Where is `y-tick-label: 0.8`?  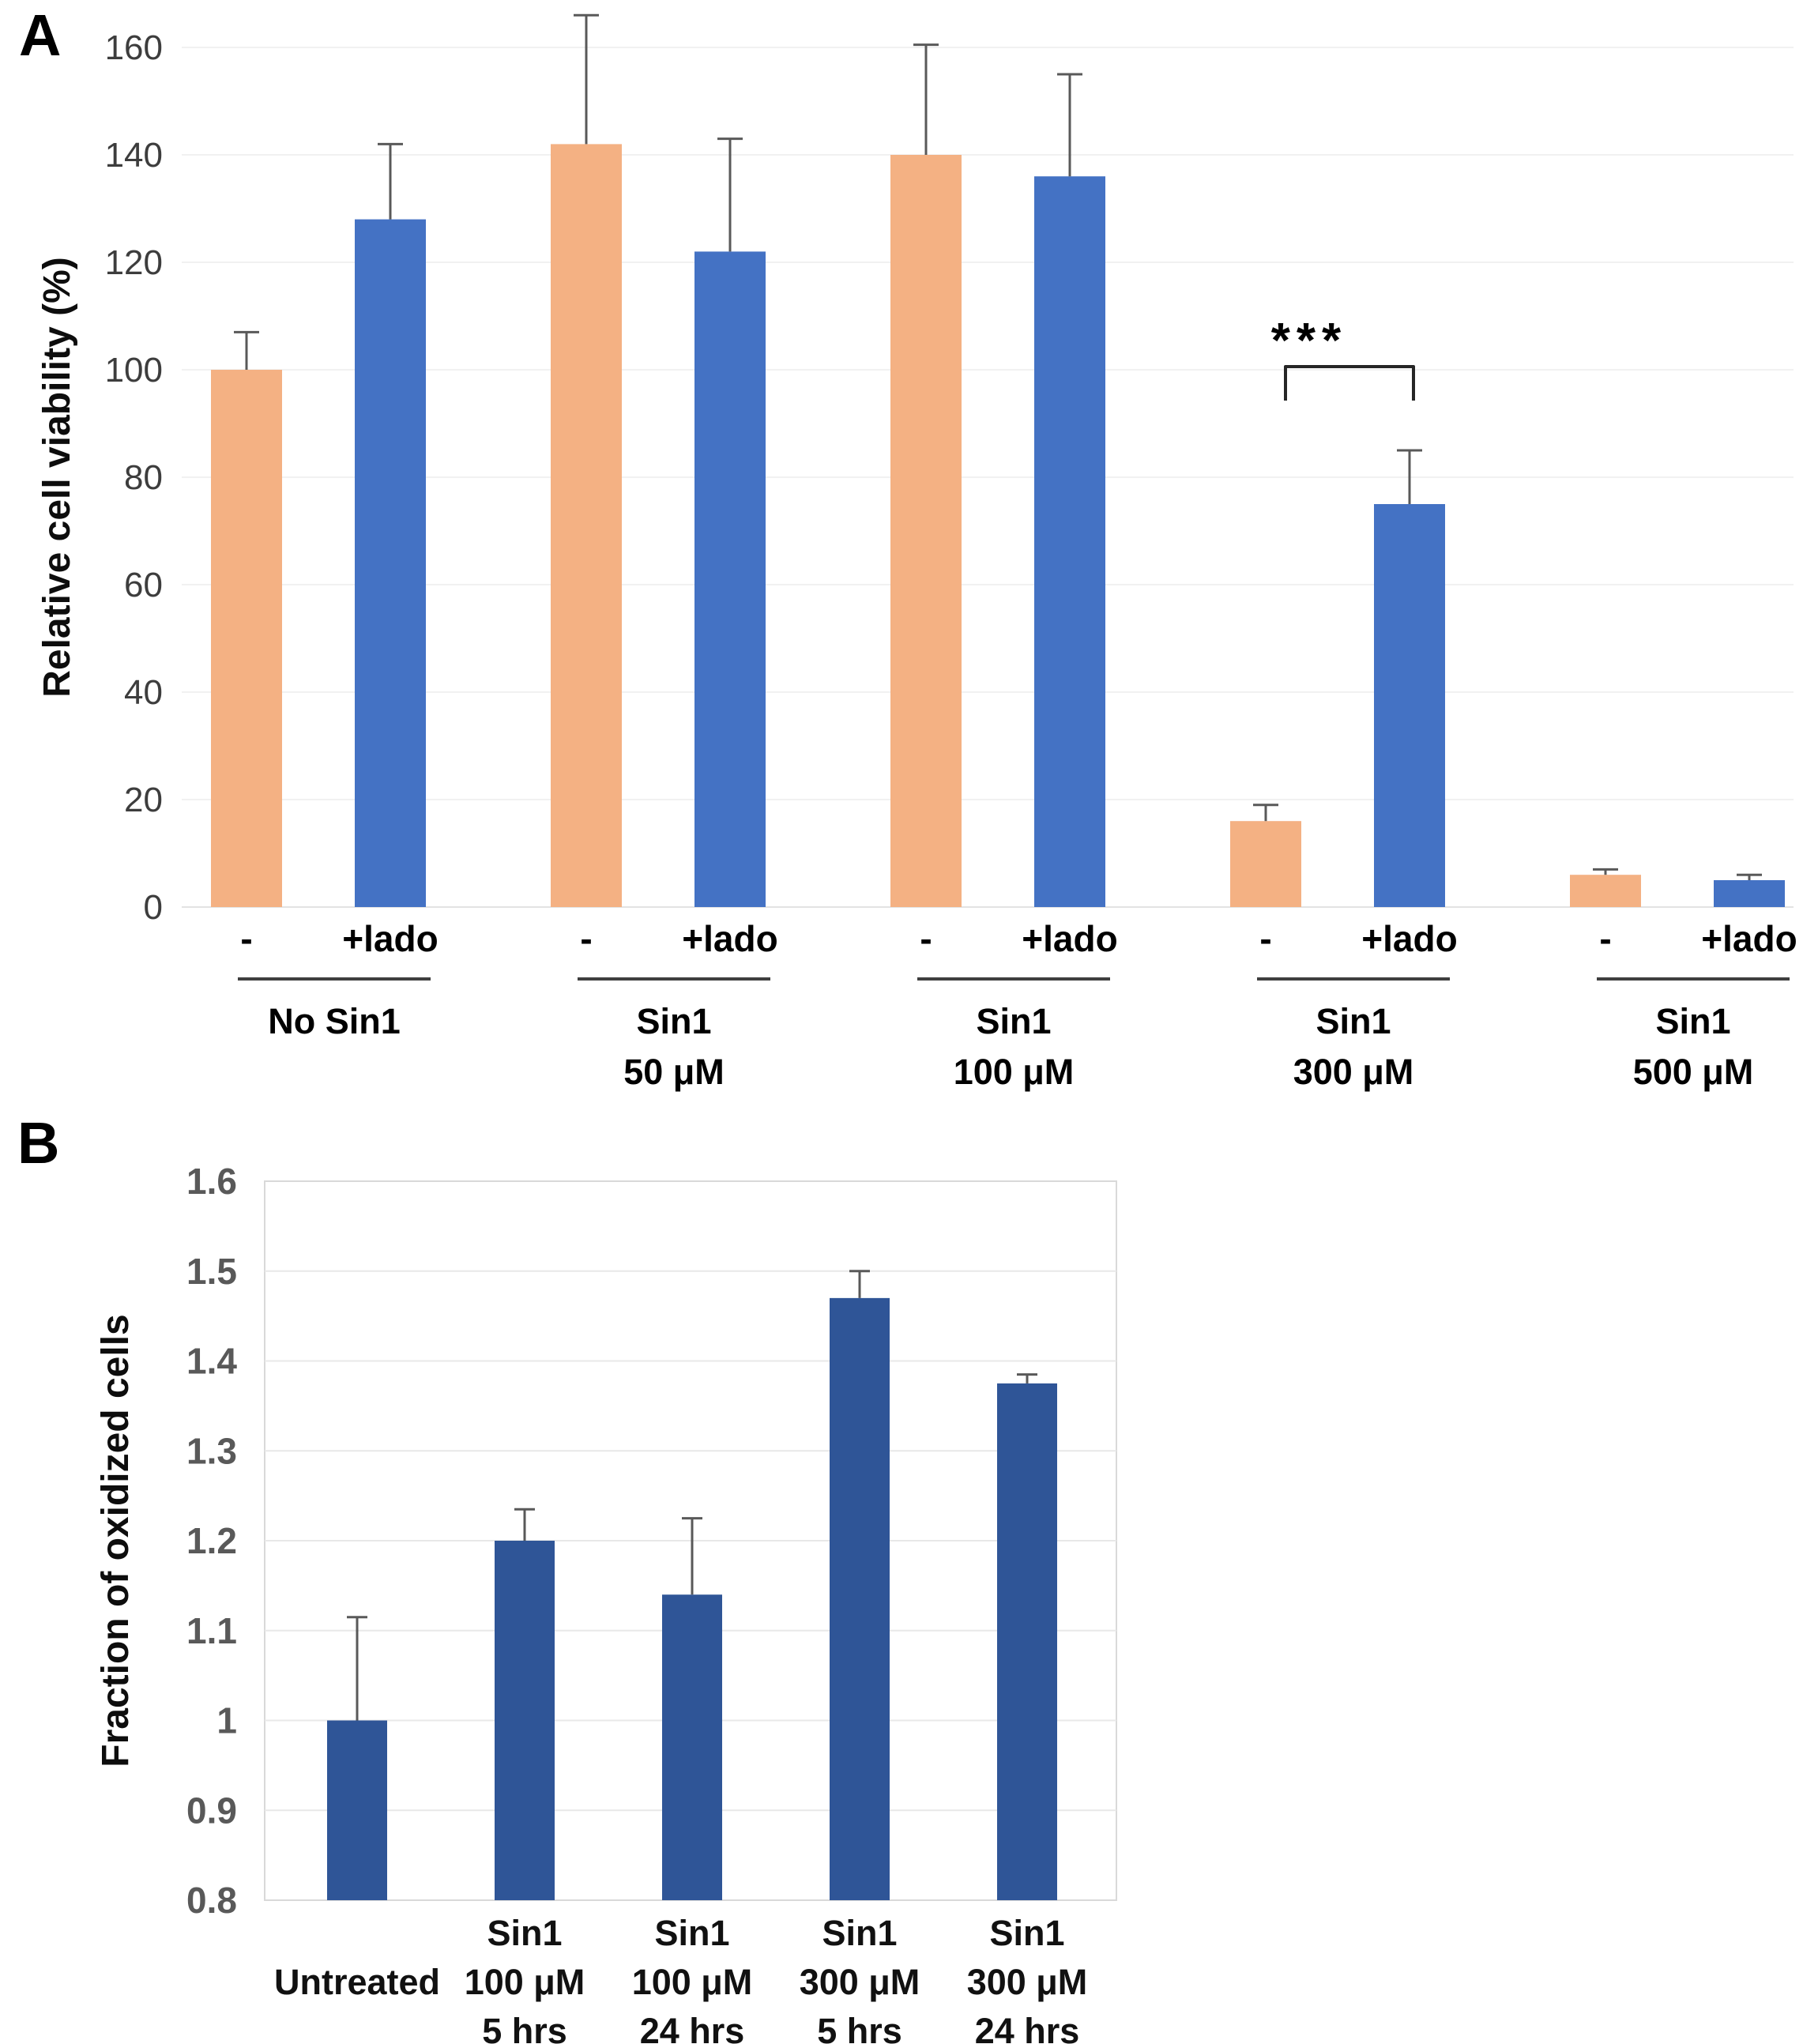
y-tick-label: 0.8 is located at coordinates (211, 1900).